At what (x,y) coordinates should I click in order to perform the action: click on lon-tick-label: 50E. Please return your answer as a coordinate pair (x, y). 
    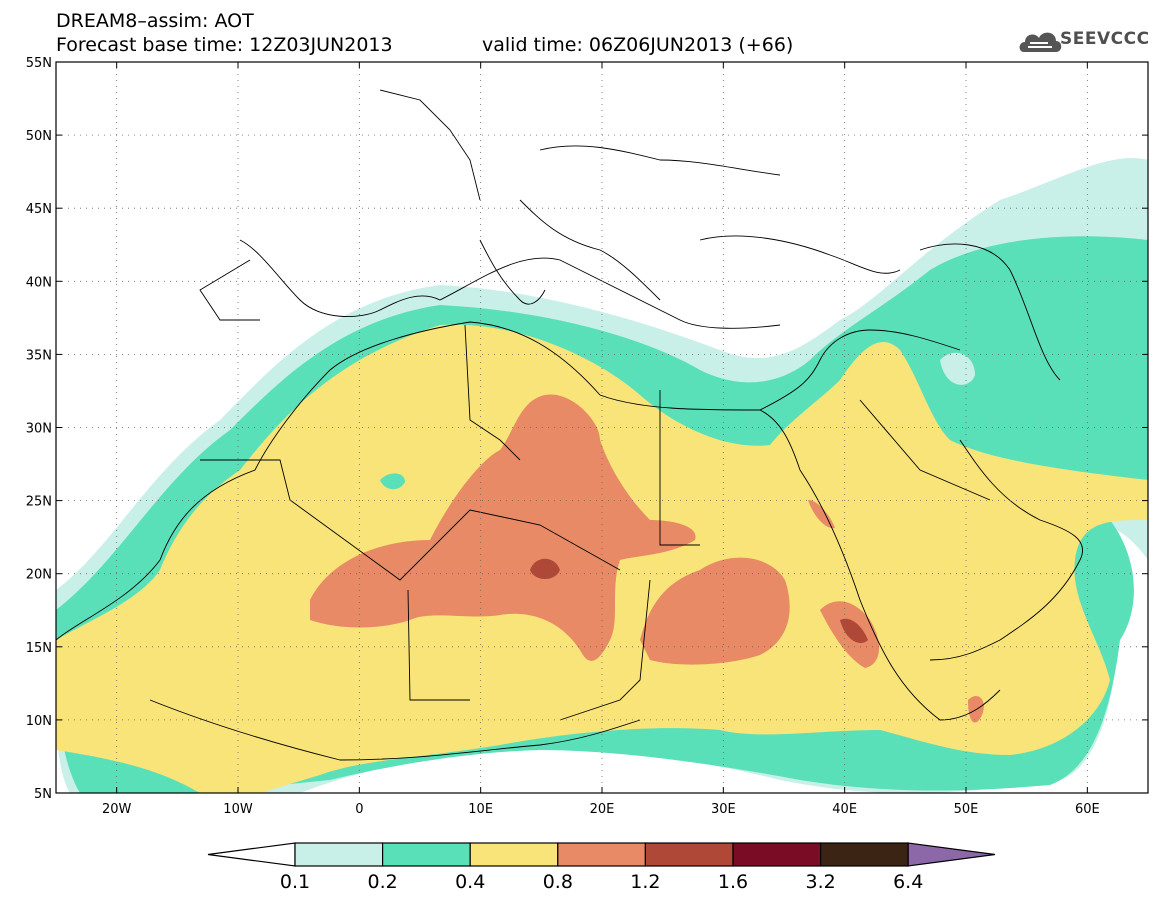
    Looking at the image, I should click on (966, 809).